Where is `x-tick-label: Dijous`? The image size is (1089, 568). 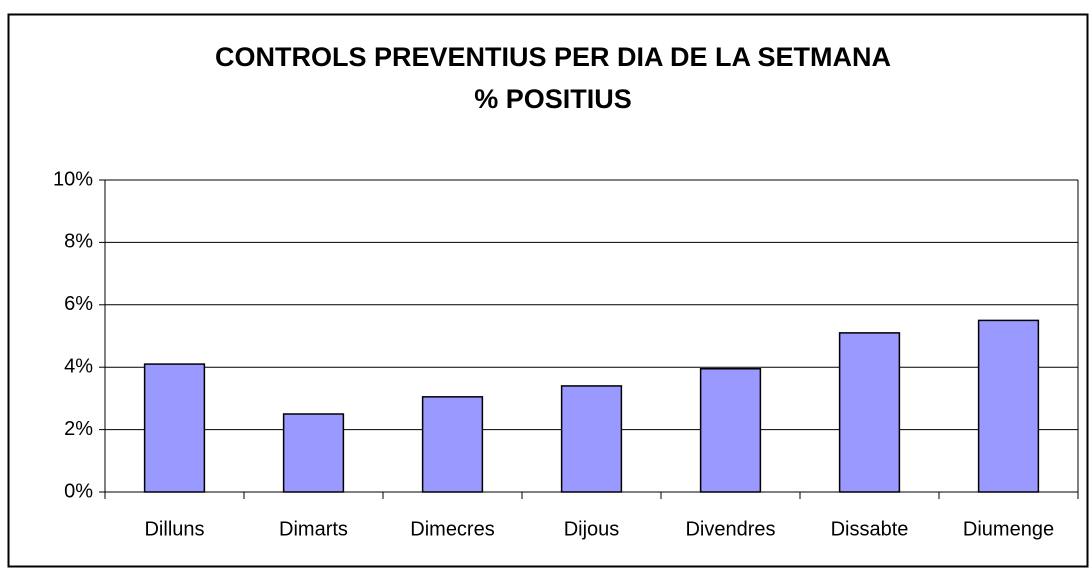
x-tick-label: Dijous is located at coordinates (592, 529).